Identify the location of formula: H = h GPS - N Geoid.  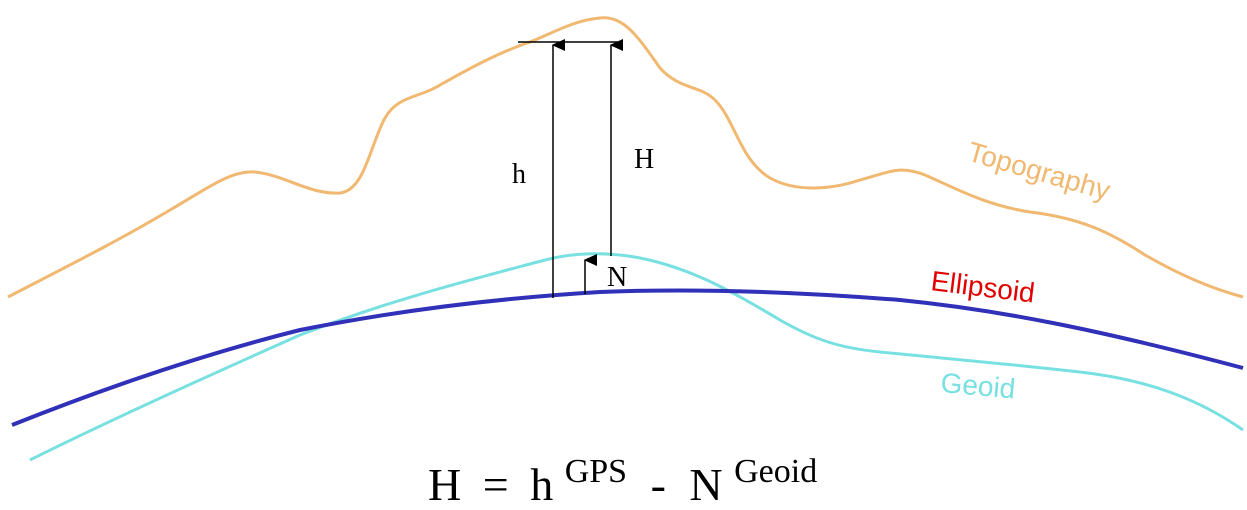
(622, 475).